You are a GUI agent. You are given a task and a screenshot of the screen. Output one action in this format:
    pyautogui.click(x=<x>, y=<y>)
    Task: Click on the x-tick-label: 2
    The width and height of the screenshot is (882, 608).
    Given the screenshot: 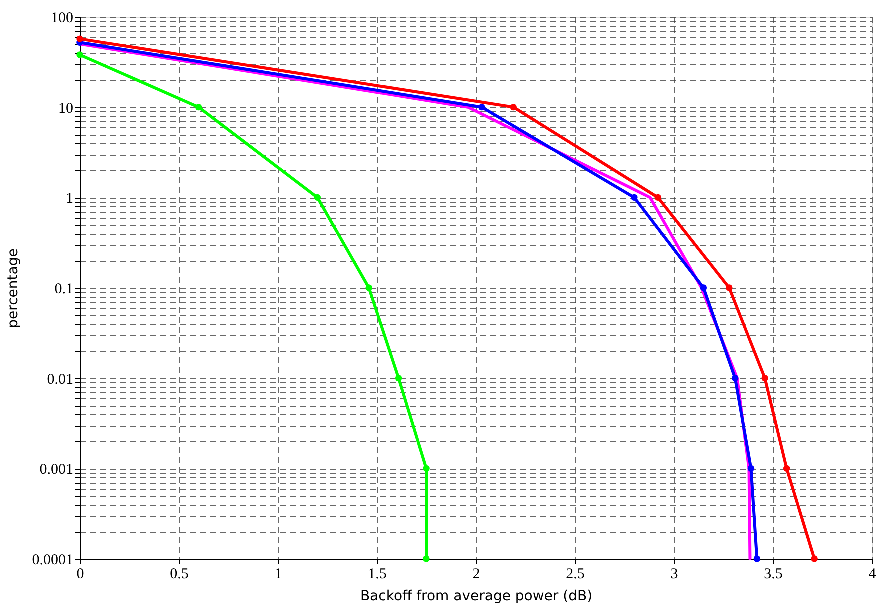 What is the action you would take?
    pyautogui.click(x=476, y=574)
    